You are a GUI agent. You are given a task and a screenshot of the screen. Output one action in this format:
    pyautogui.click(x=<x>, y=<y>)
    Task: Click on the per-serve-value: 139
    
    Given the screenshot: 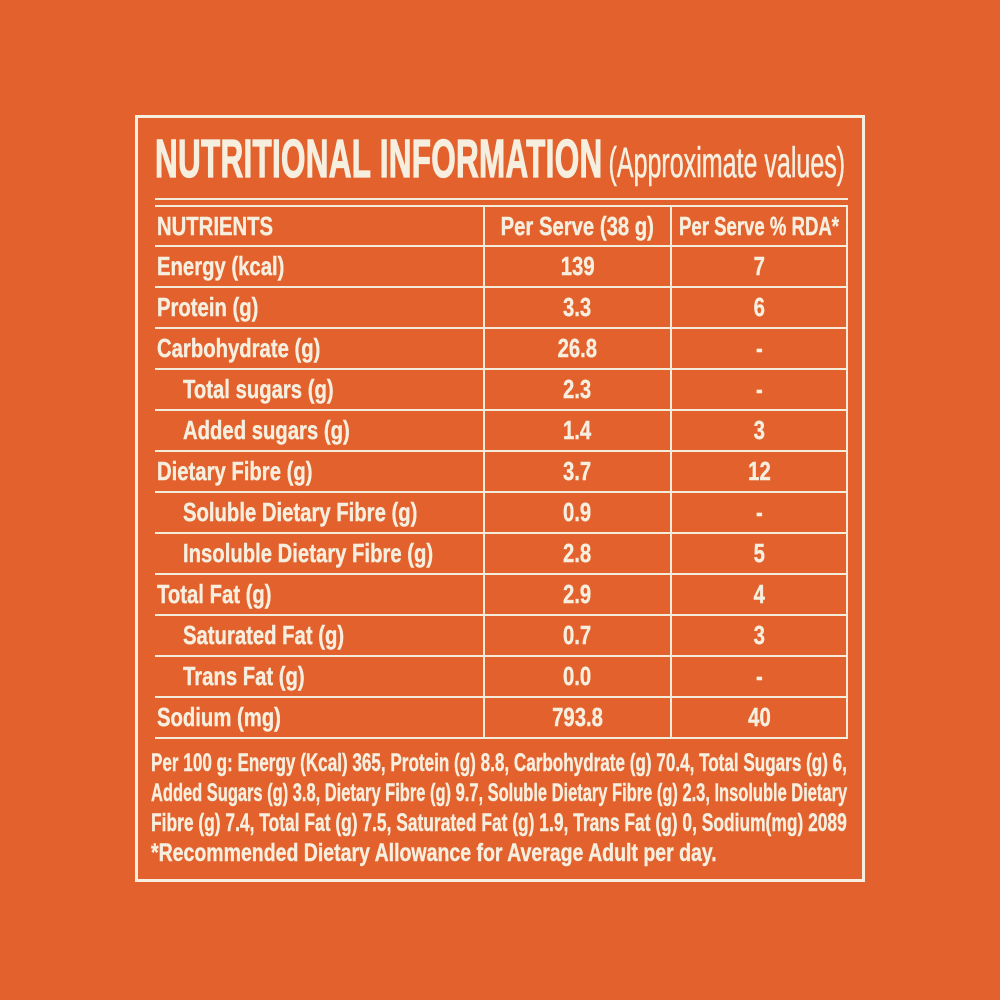 What is the action you would take?
    pyautogui.click(x=577, y=266)
    